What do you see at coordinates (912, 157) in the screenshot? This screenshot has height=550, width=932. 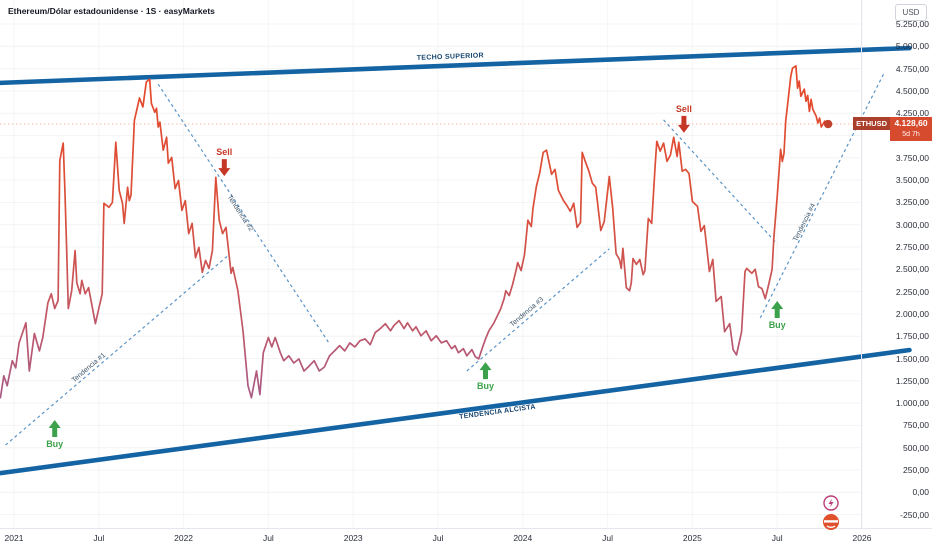 I see `price-axis-tick: 3.750,00` at bounding box center [912, 157].